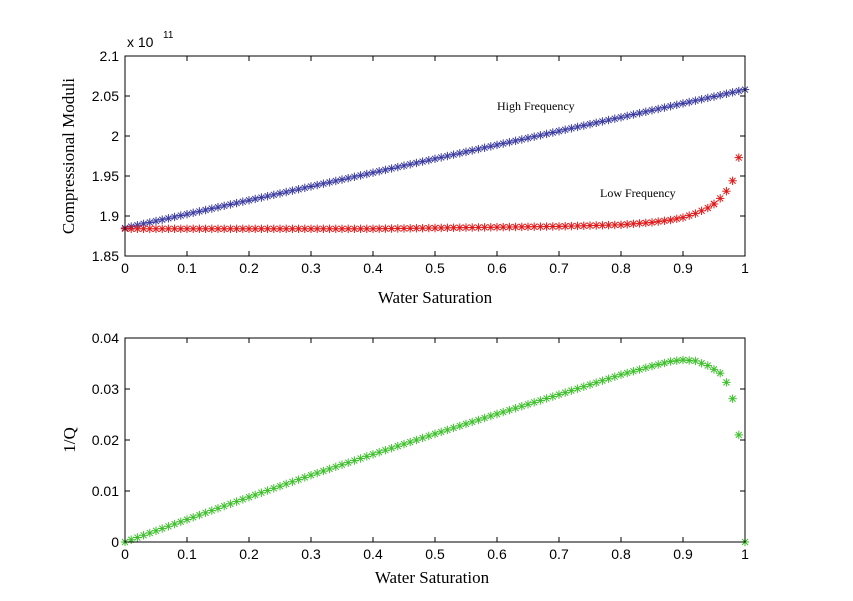 The width and height of the screenshot is (853, 601). I want to click on x-tick-label: 0.5, so click(435, 268).